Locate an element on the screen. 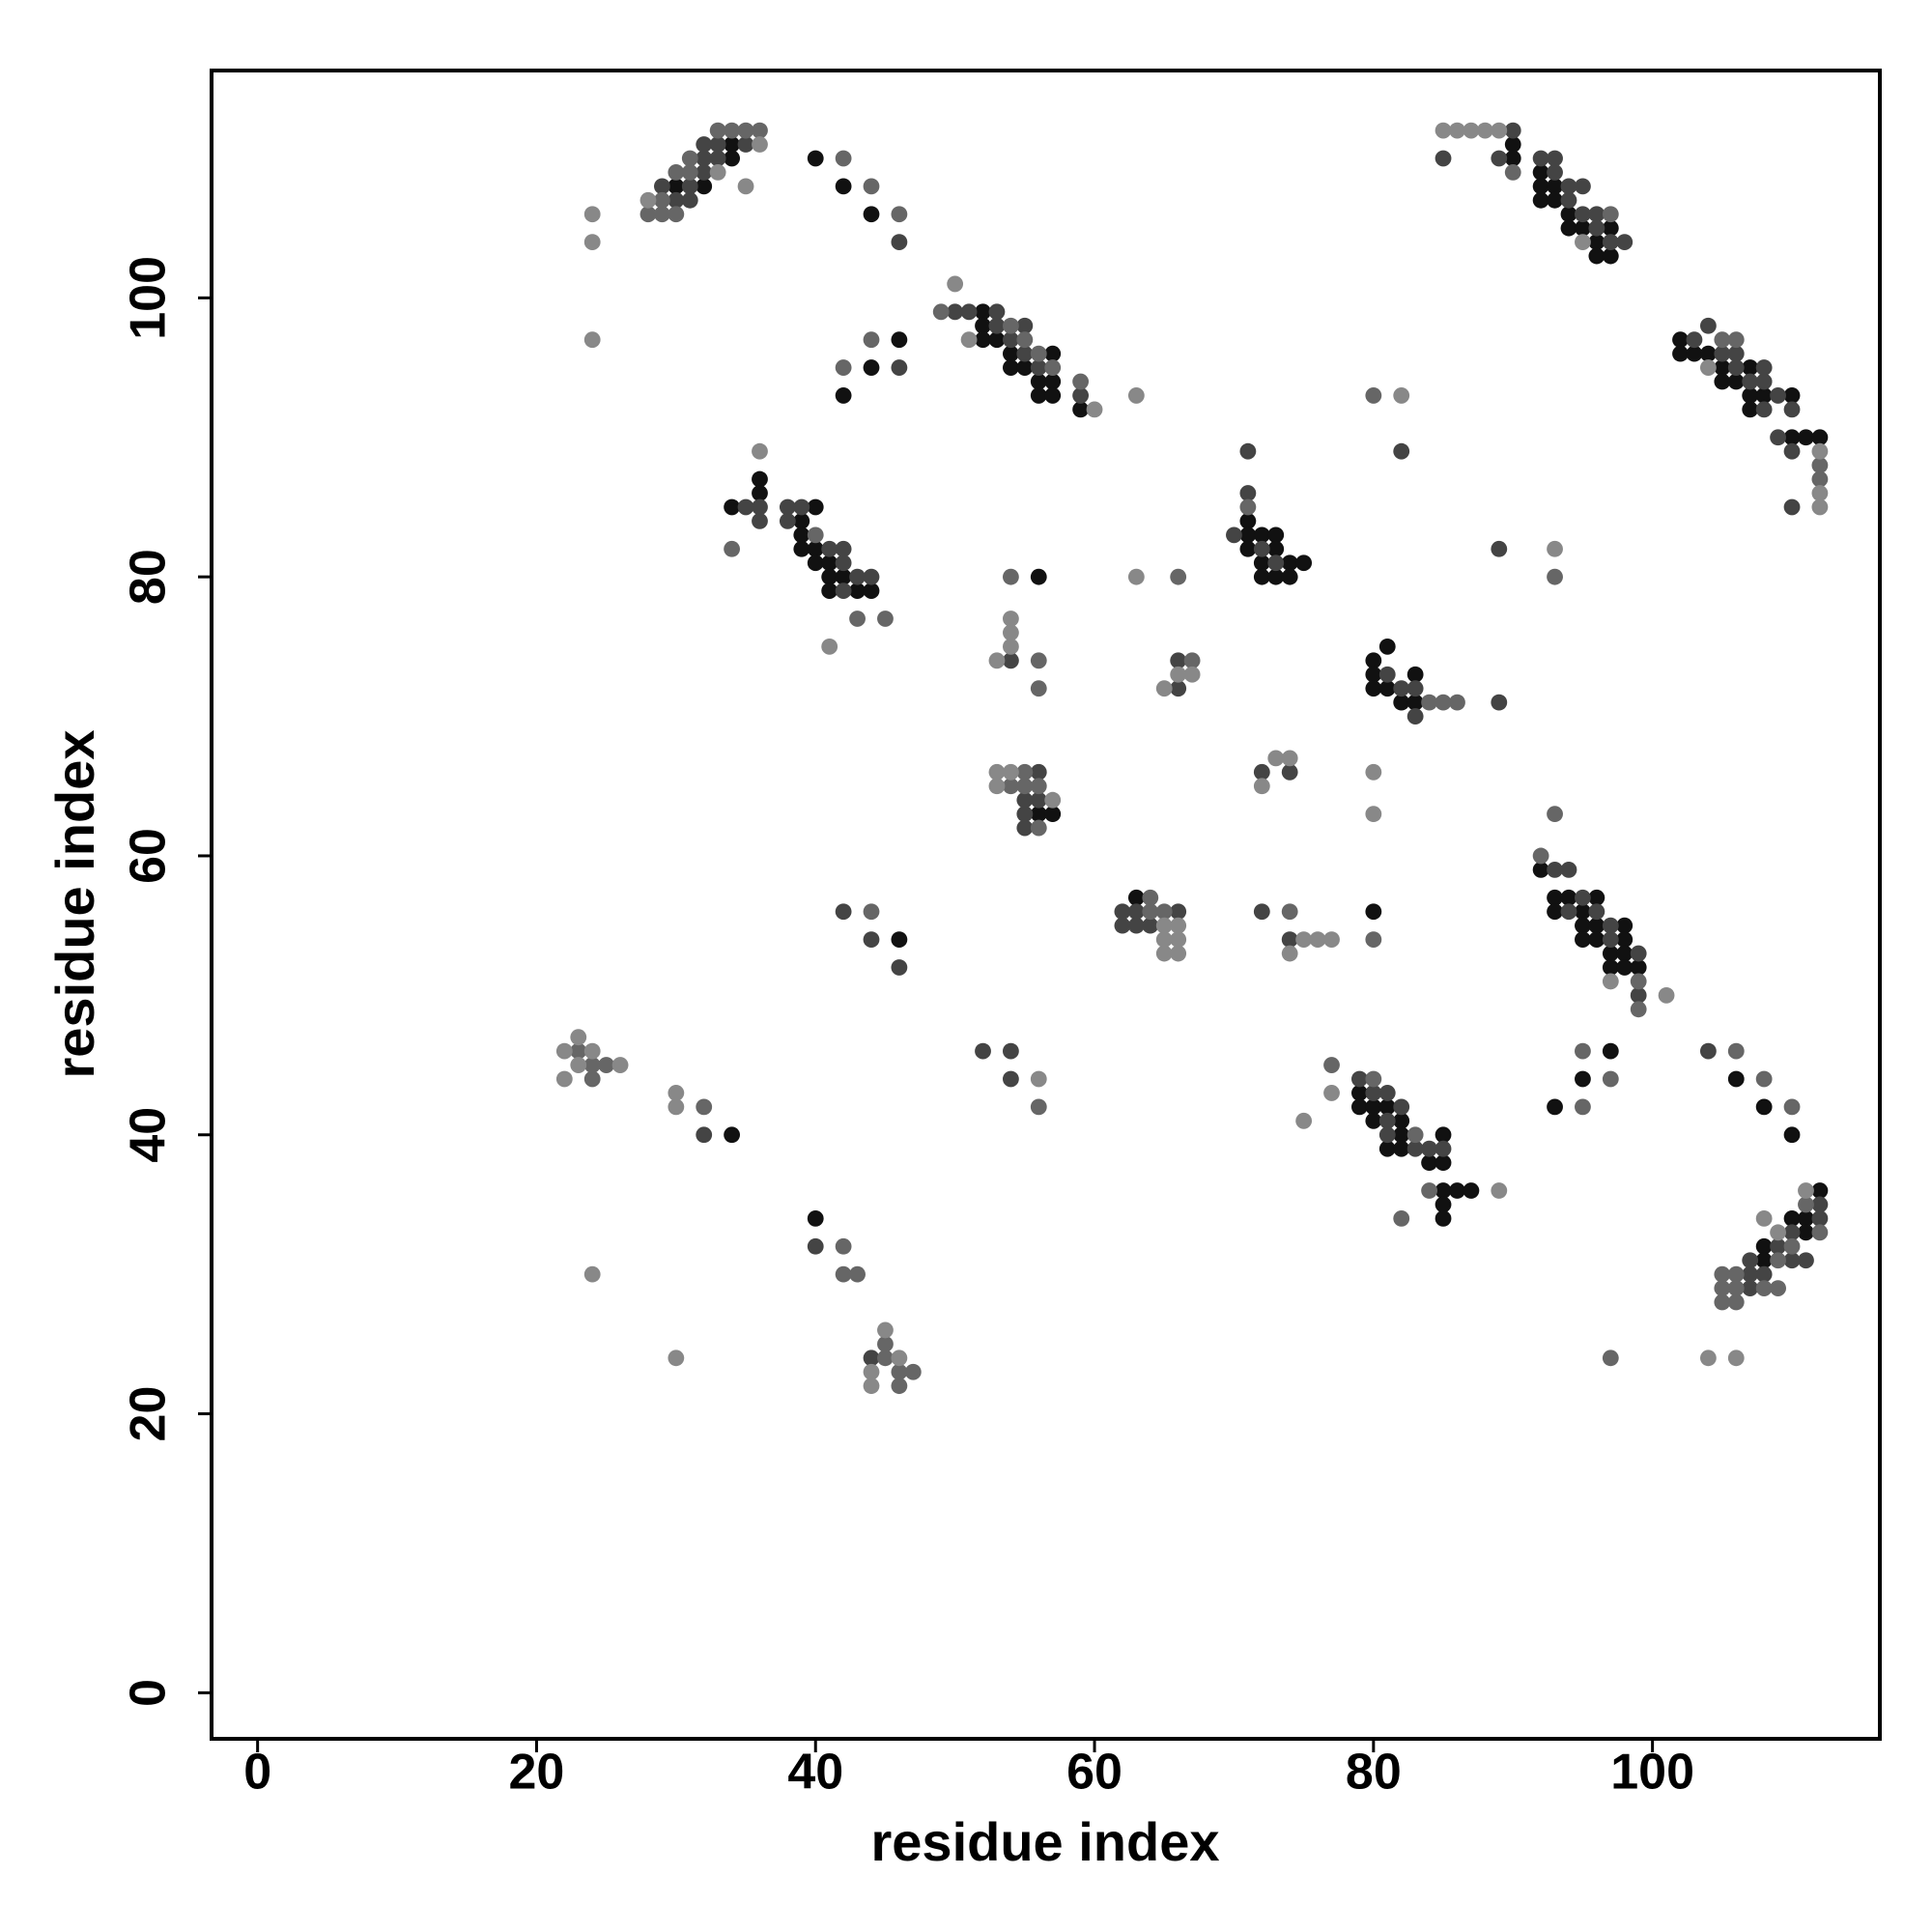 This screenshot has height=1932, width=1932. y-tick-label: 100 is located at coordinates (149, 298).